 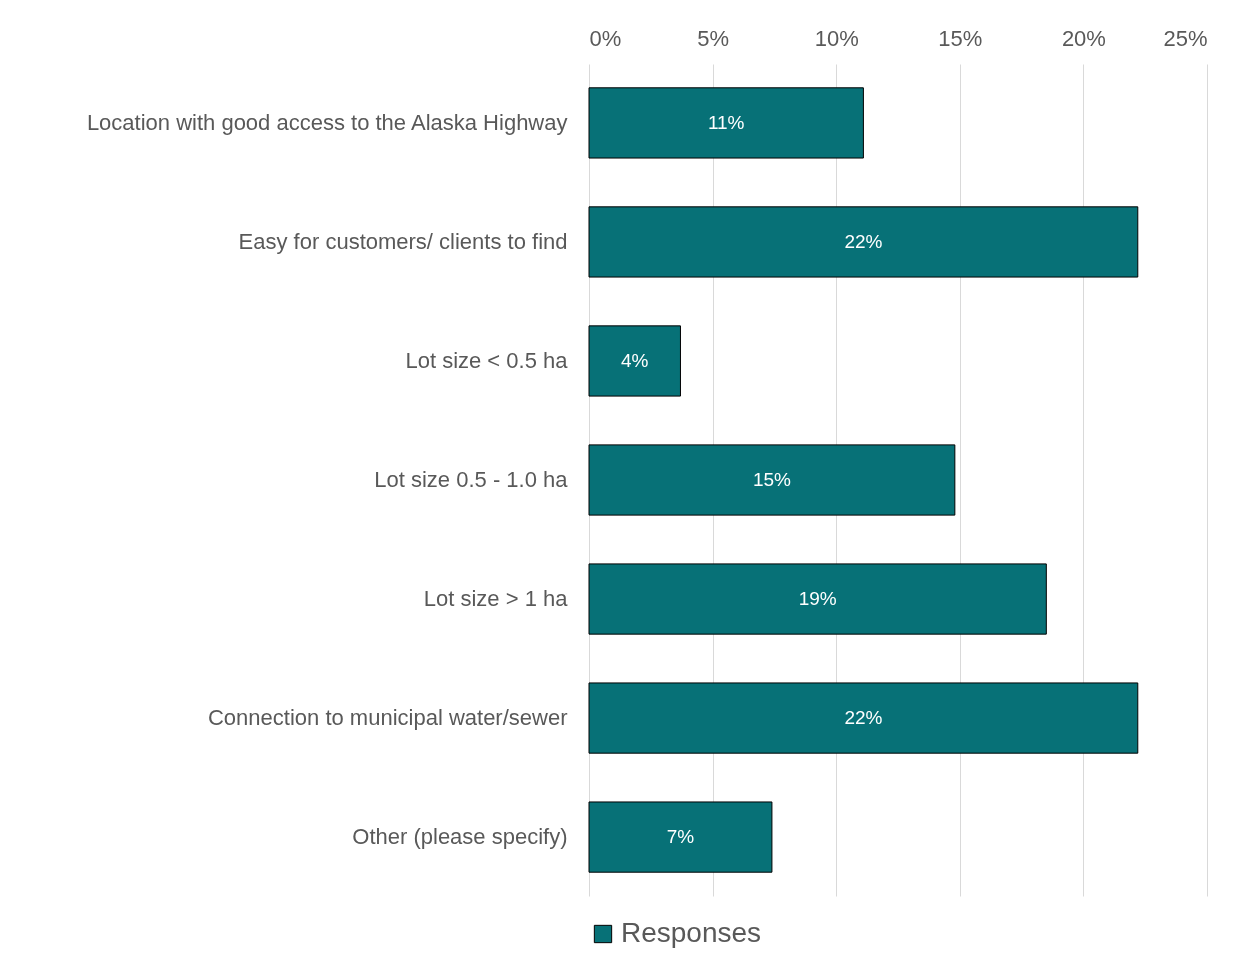 I want to click on y-tick-label: Lot size < 0.5 ha, so click(x=487, y=360).